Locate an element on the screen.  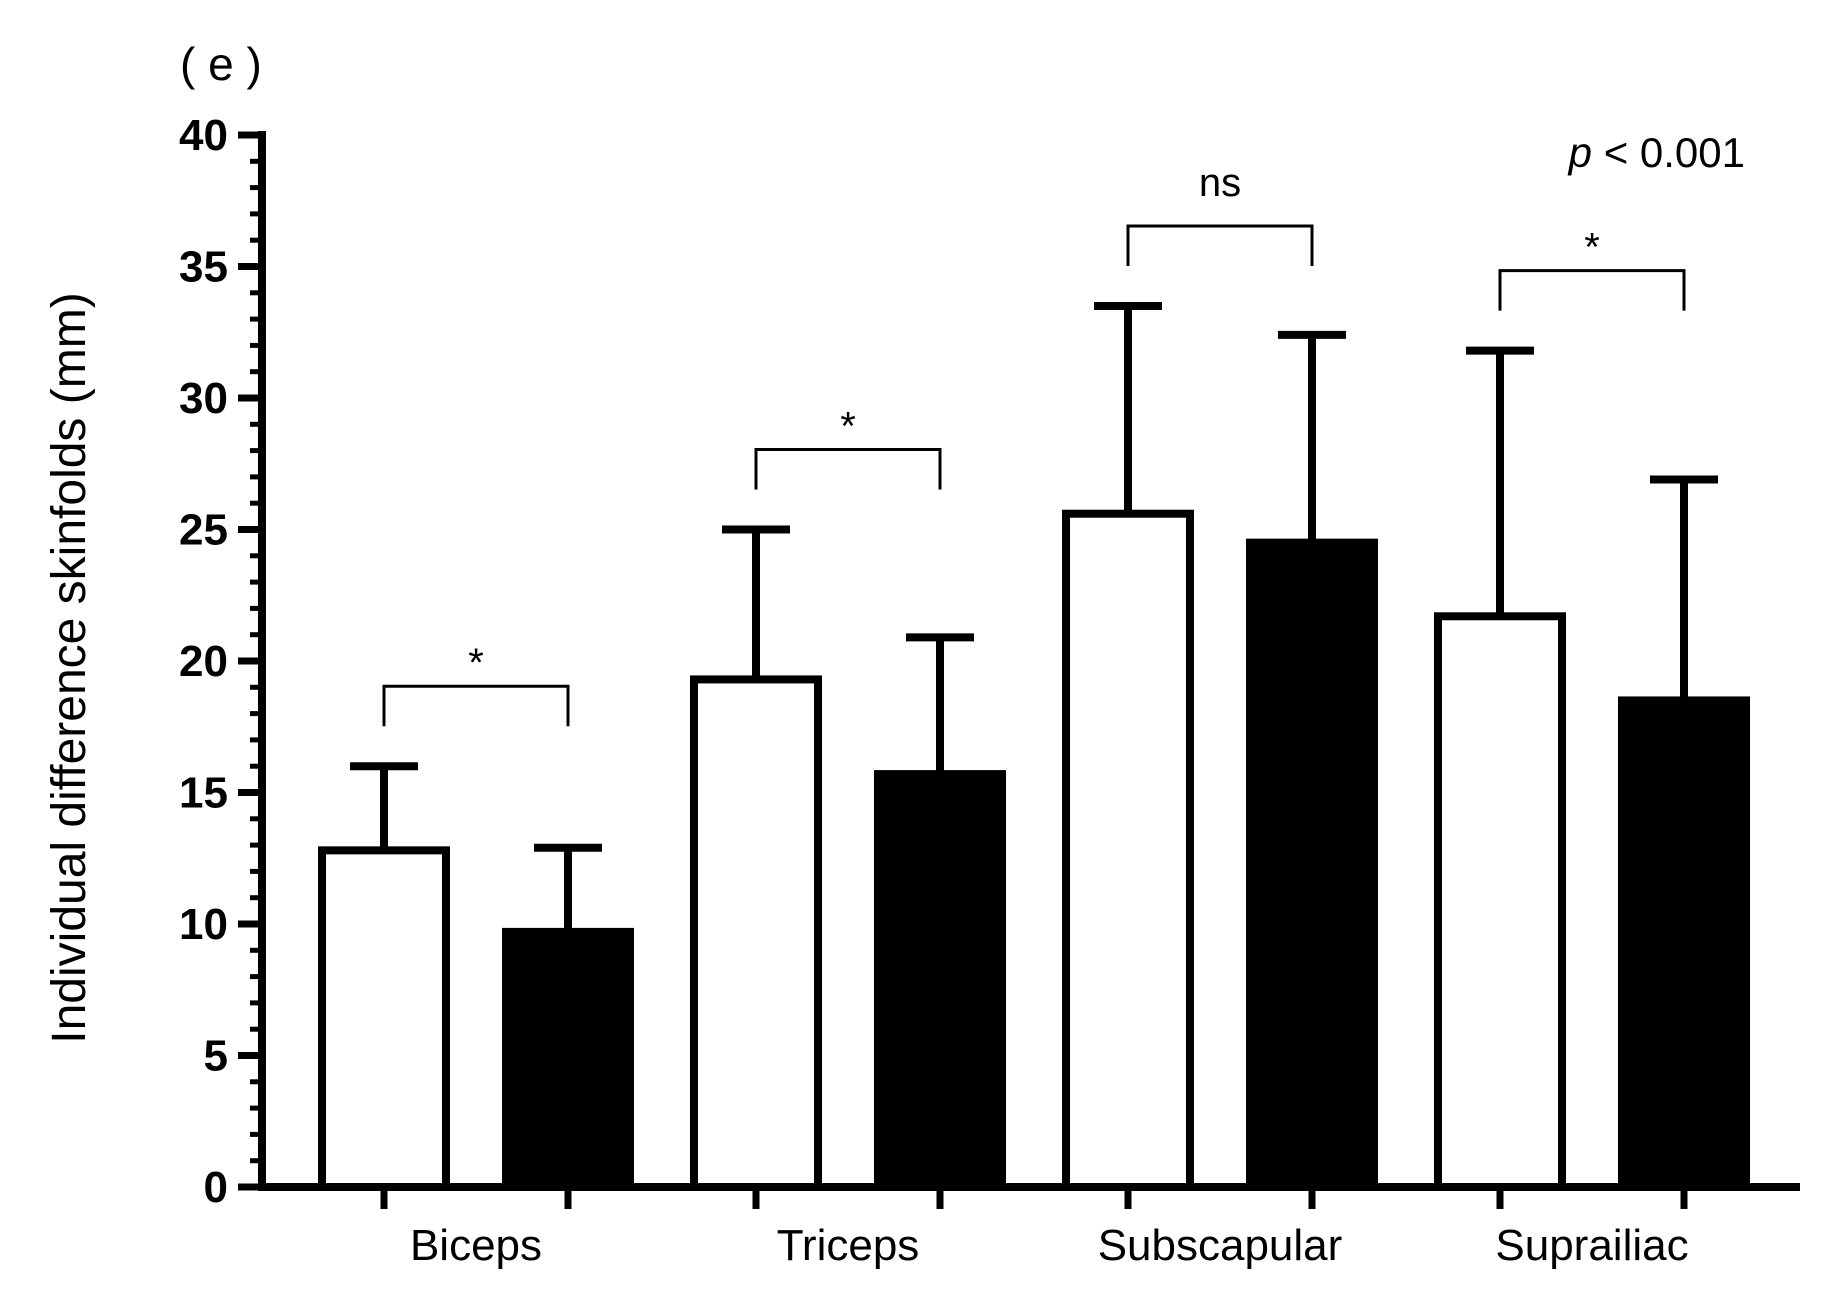
p-value-annotation: p < 0.001 is located at coordinates (1656, 152).